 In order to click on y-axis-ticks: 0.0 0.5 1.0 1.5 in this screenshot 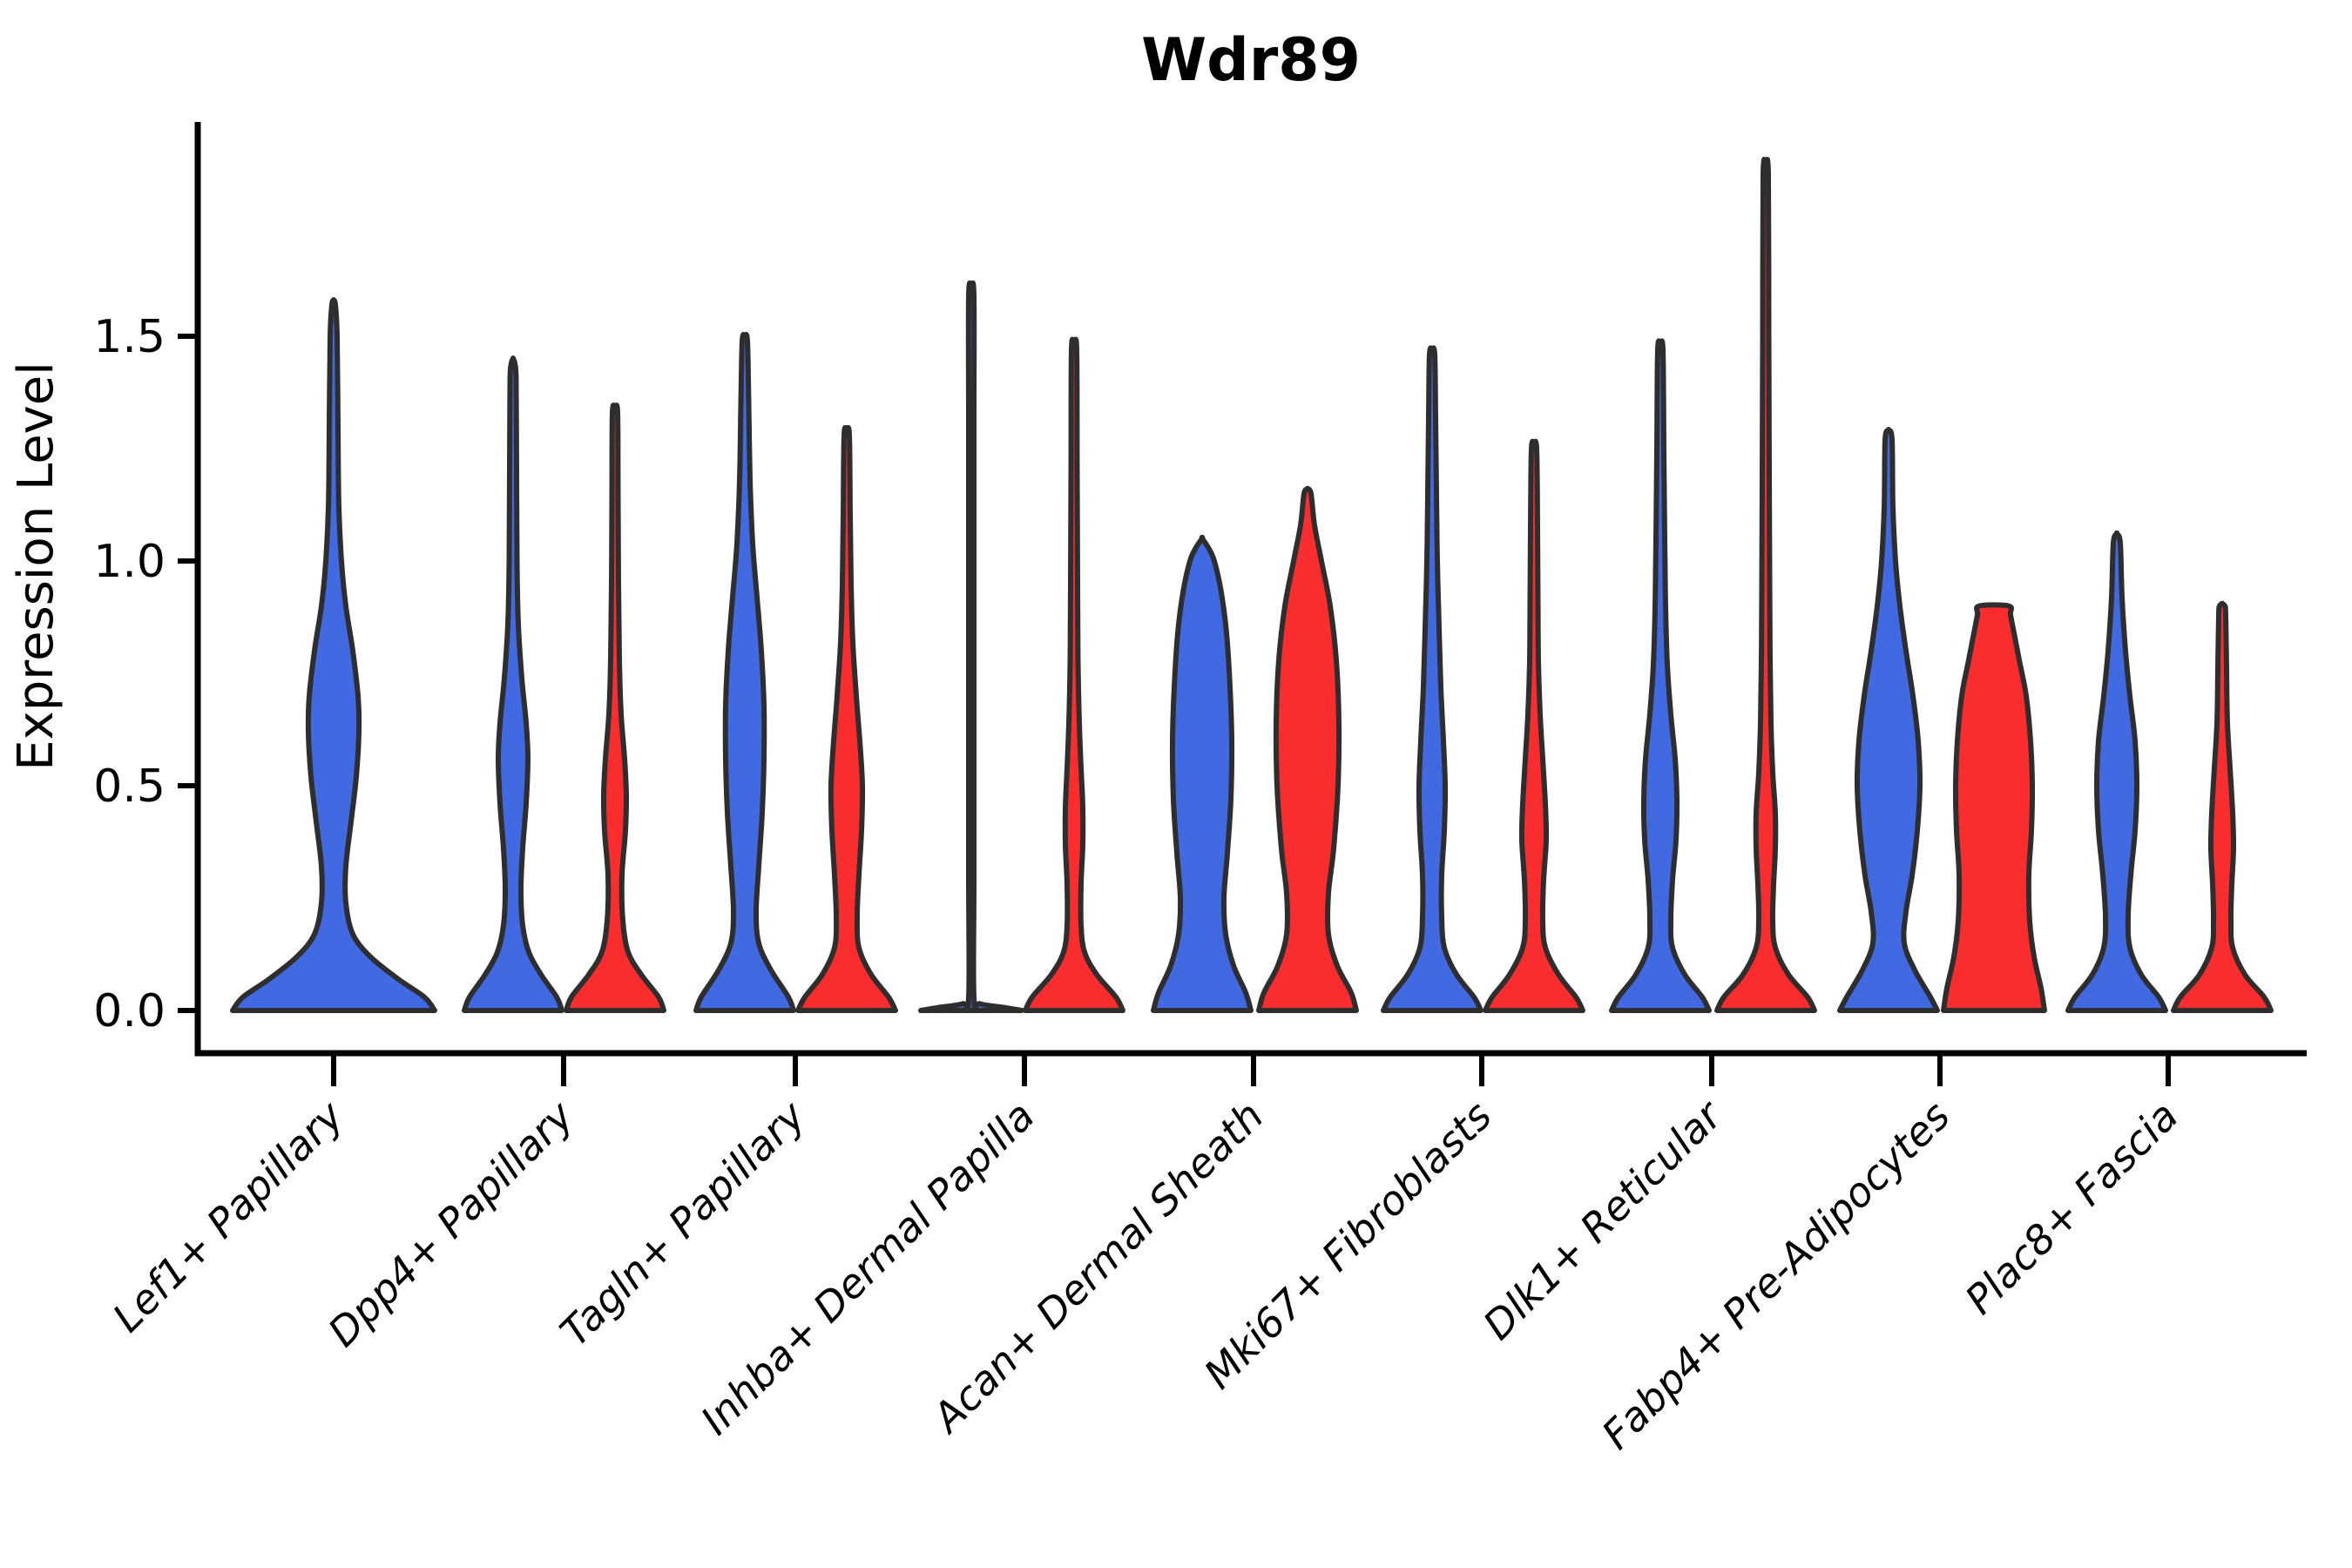, I will do `click(145, 674)`.